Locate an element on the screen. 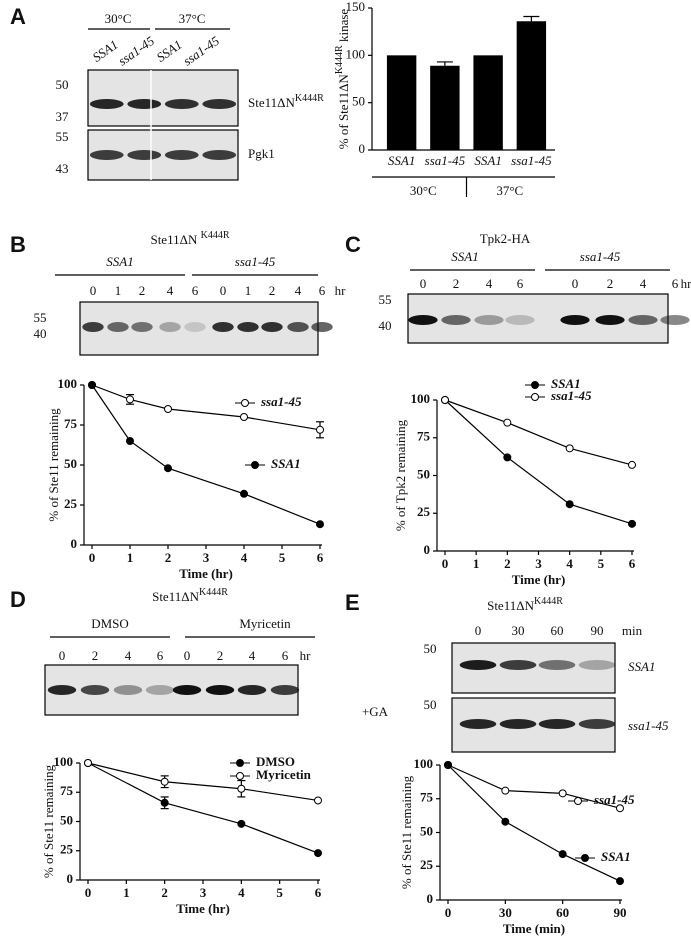 The image size is (691, 936). blot-group: 30°C is located at coordinates (118, 18).